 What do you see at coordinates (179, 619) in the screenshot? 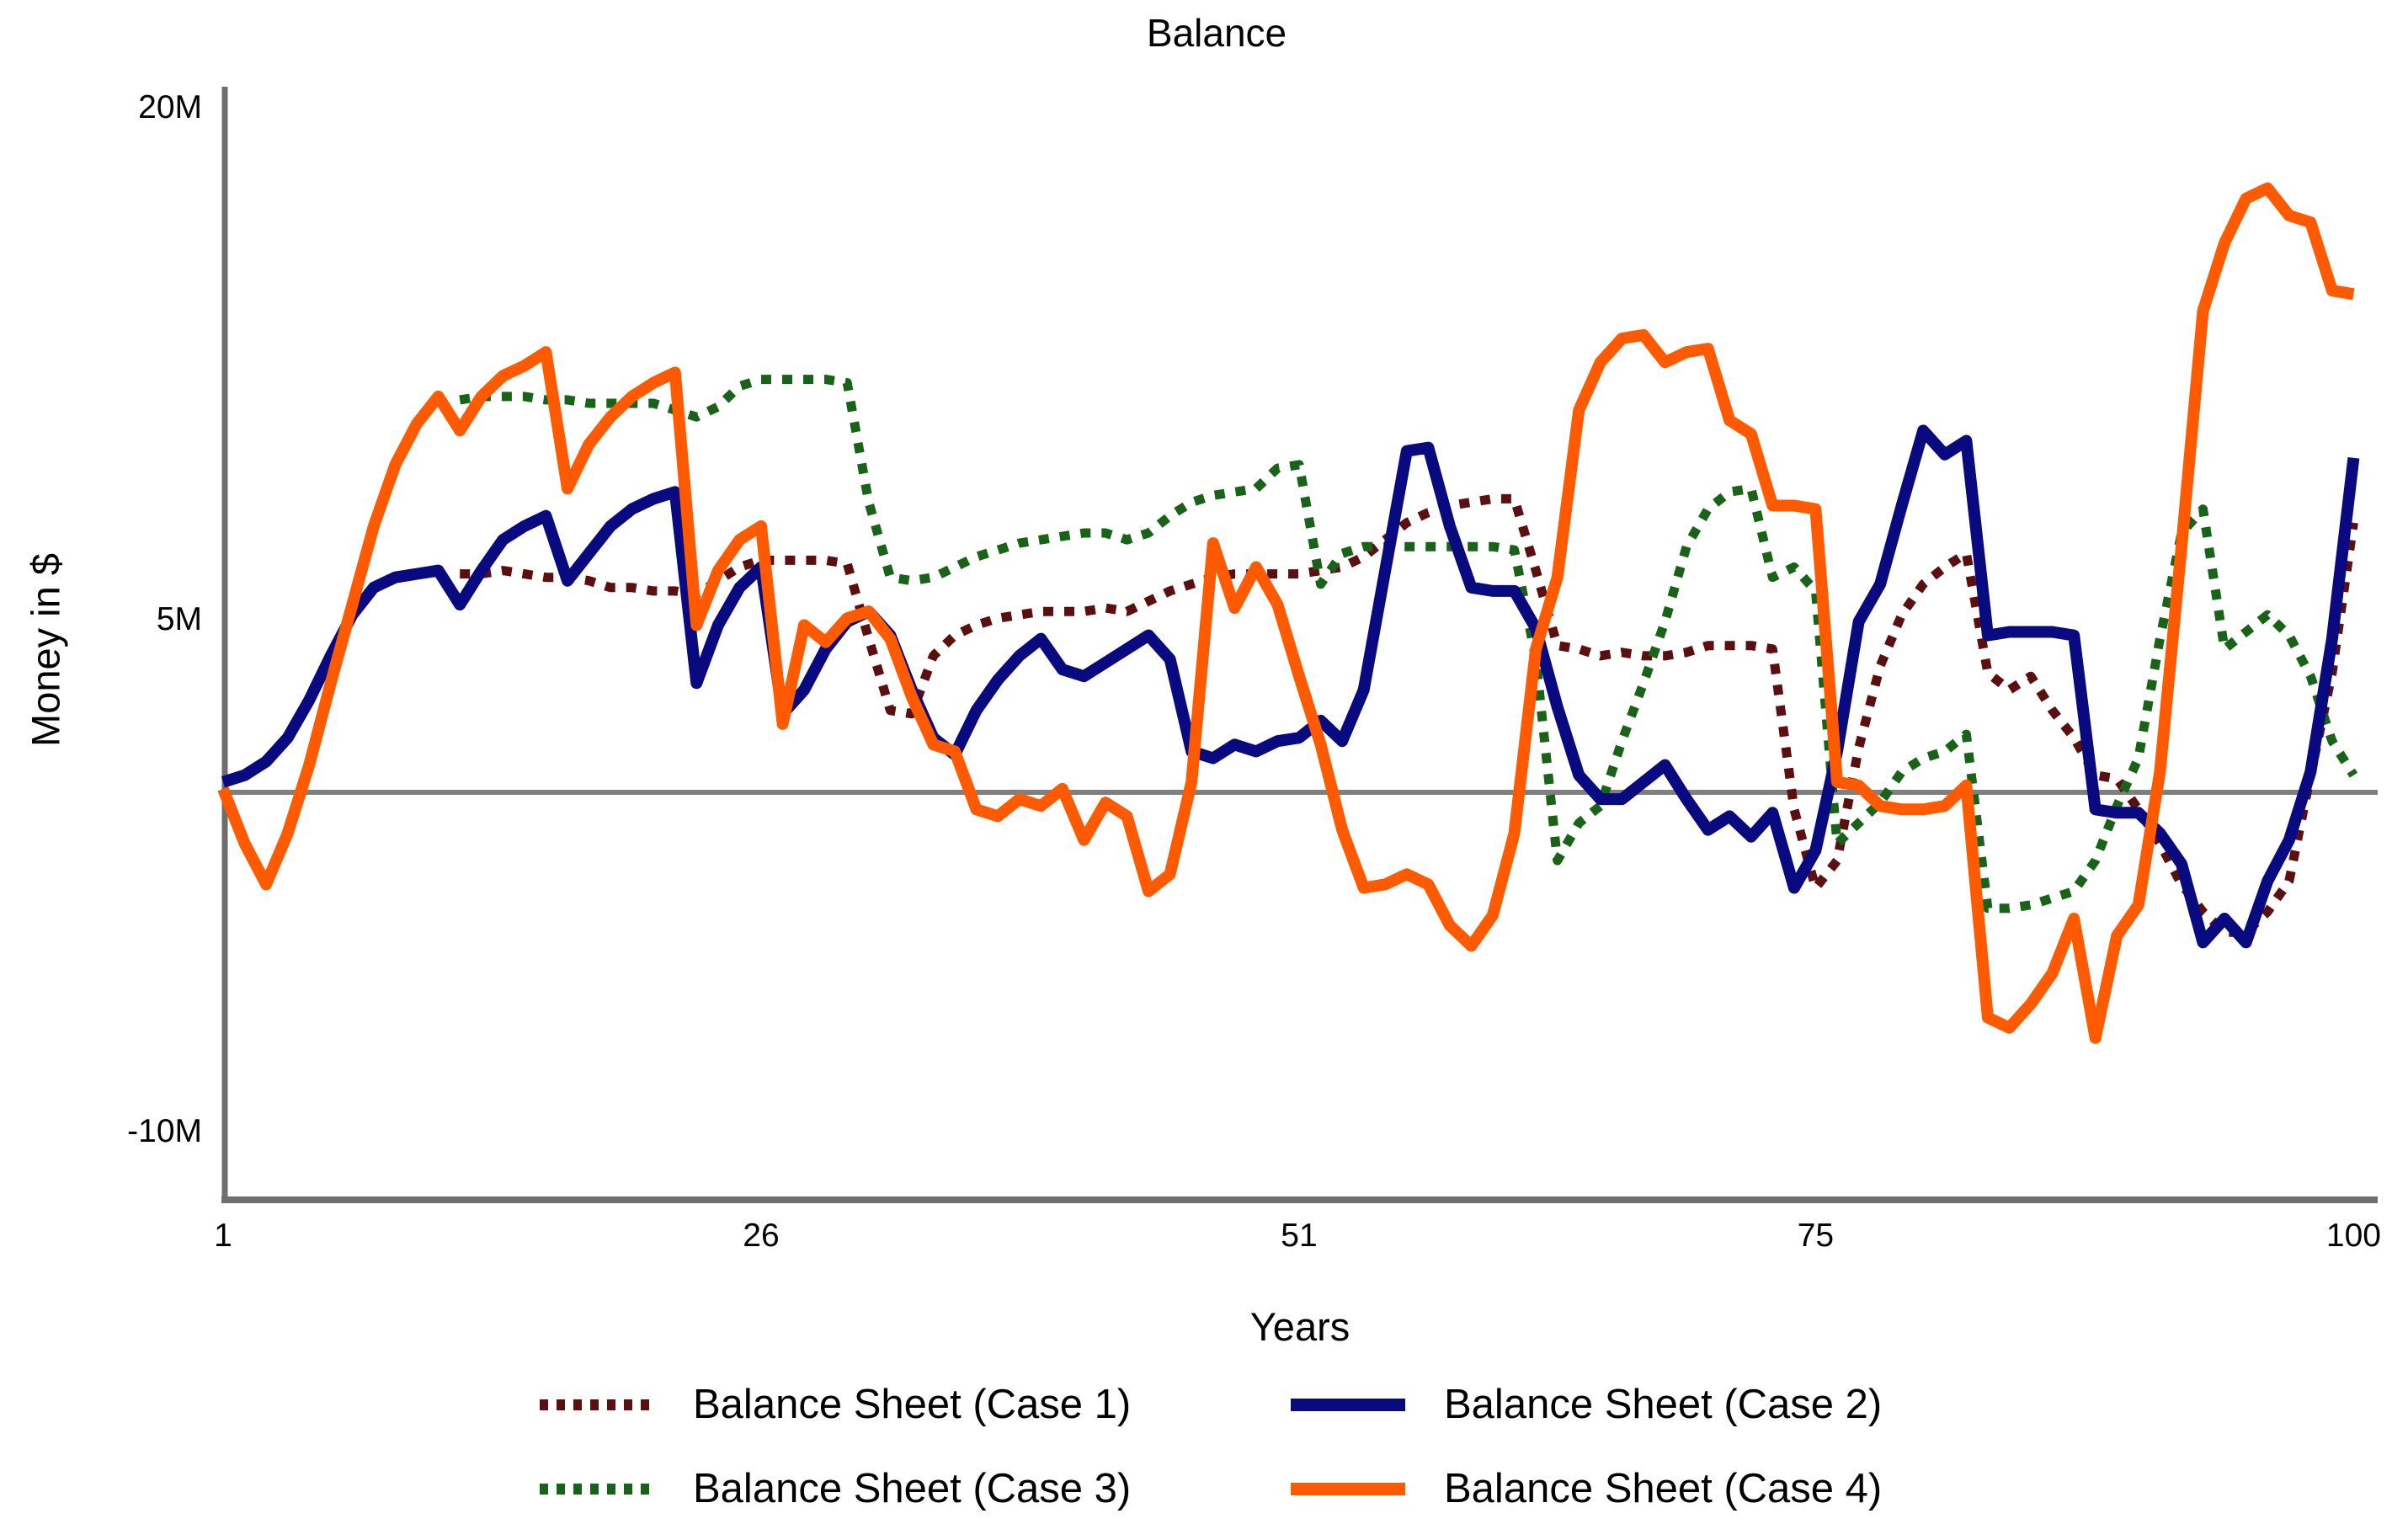
I see `y-tick-label-5M: 5M` at bounding box center [179, 619].